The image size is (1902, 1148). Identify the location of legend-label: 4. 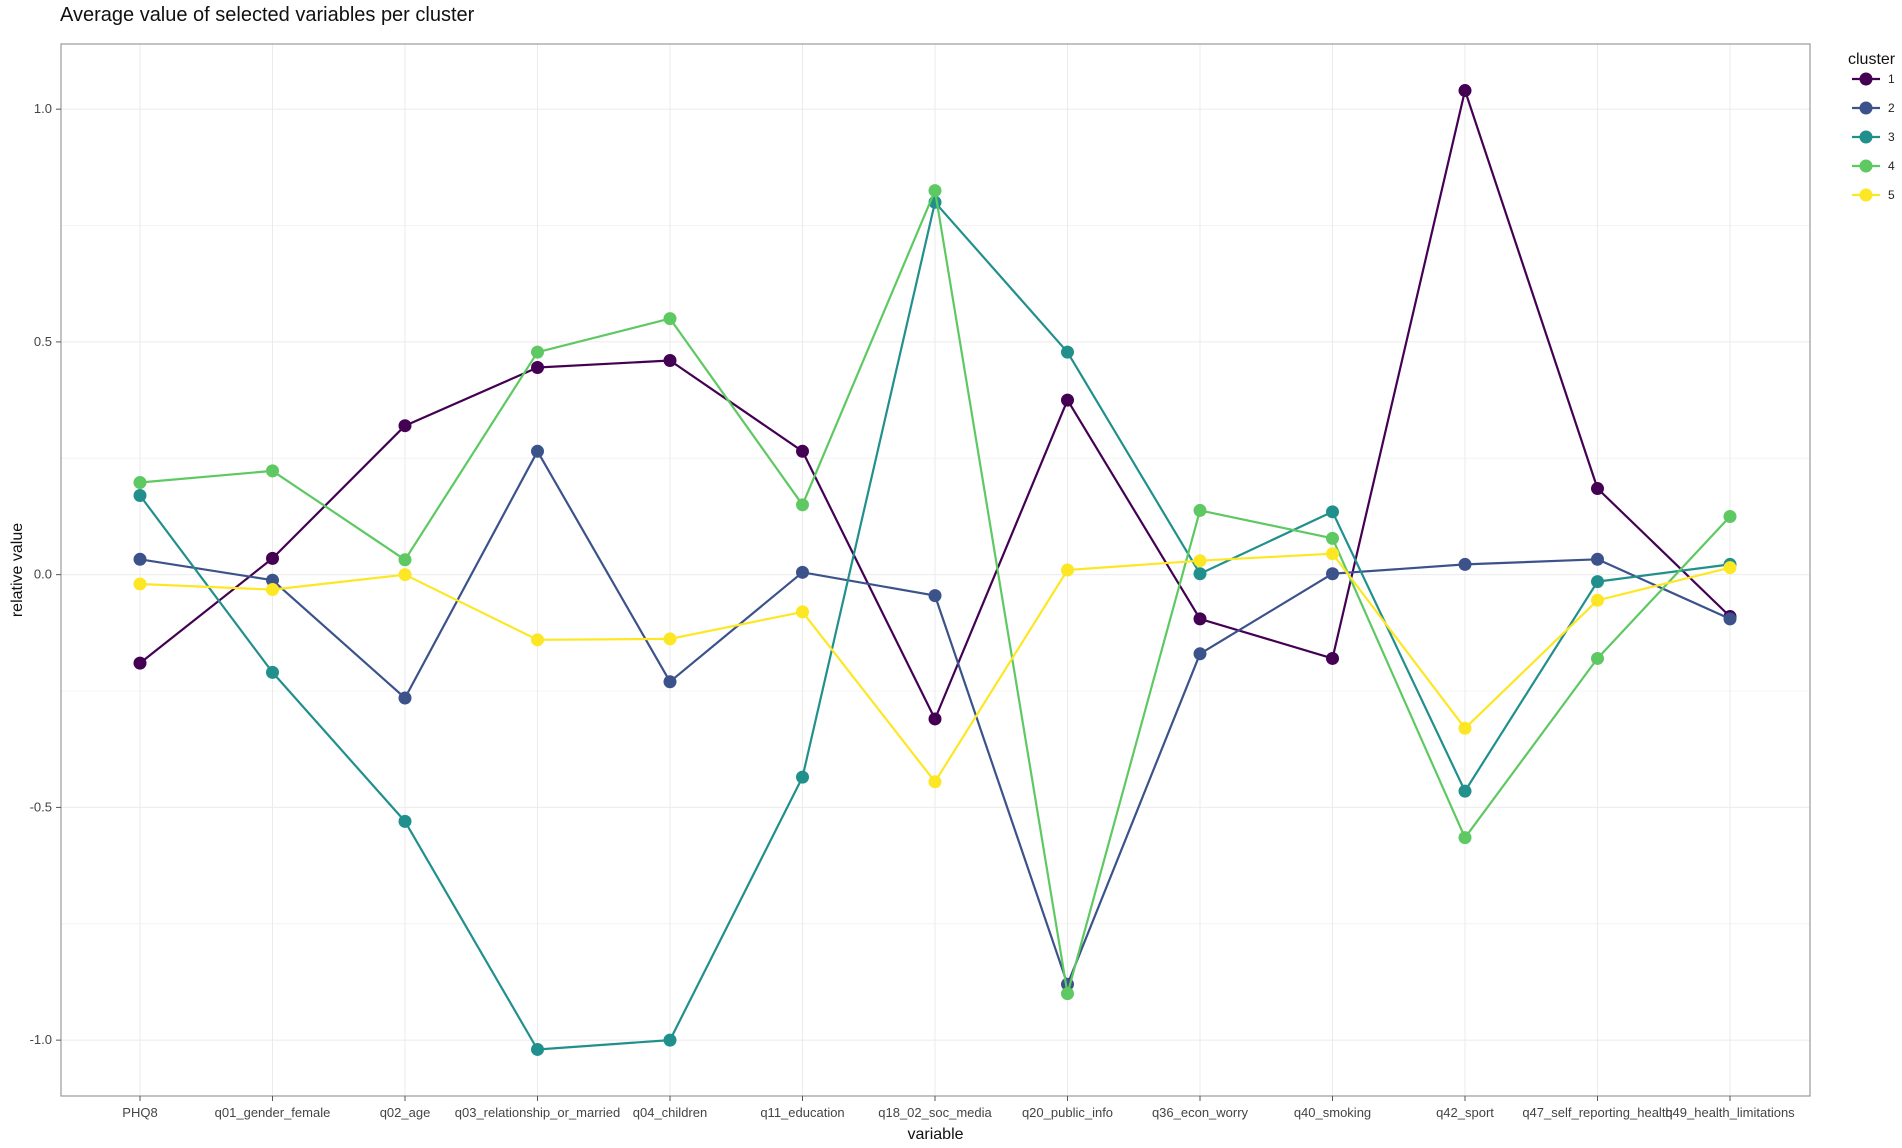
(1891, 166).